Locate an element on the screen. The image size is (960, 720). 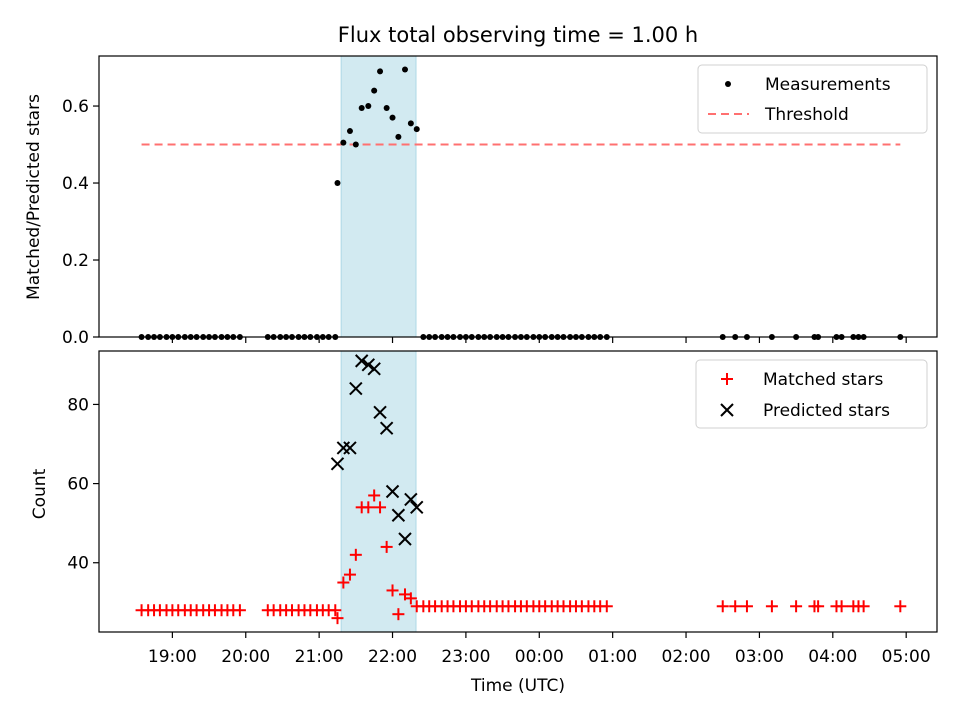
legend-label-matched: Matched stars is located at coordinates (823, 380).